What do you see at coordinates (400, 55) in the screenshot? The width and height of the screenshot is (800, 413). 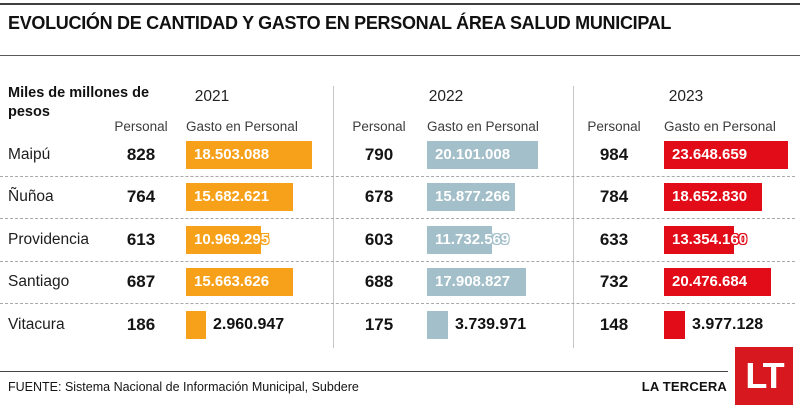 I see `title-rule` at bounding box center [400, 55].